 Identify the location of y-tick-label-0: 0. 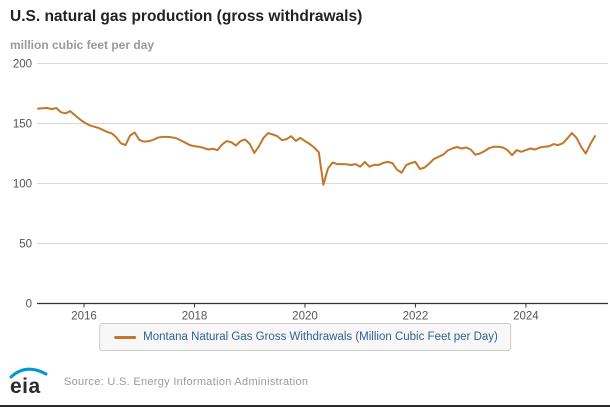
(29, 305).